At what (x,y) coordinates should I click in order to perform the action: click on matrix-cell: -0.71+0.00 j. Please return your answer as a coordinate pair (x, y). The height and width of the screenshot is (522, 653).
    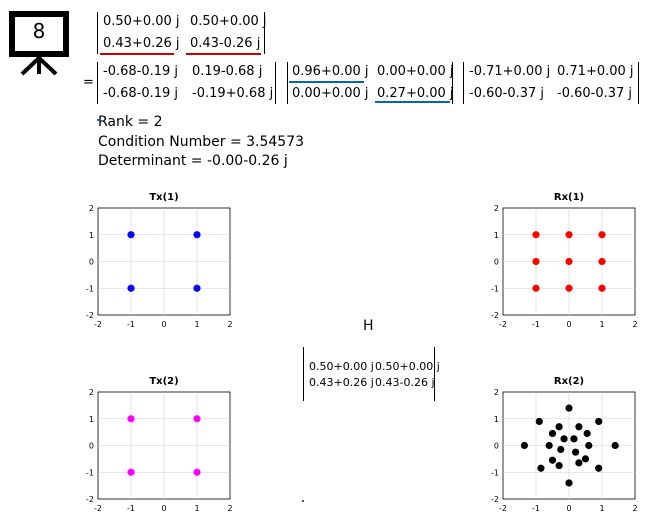
    Looking at the image, I should click on (510, 71).